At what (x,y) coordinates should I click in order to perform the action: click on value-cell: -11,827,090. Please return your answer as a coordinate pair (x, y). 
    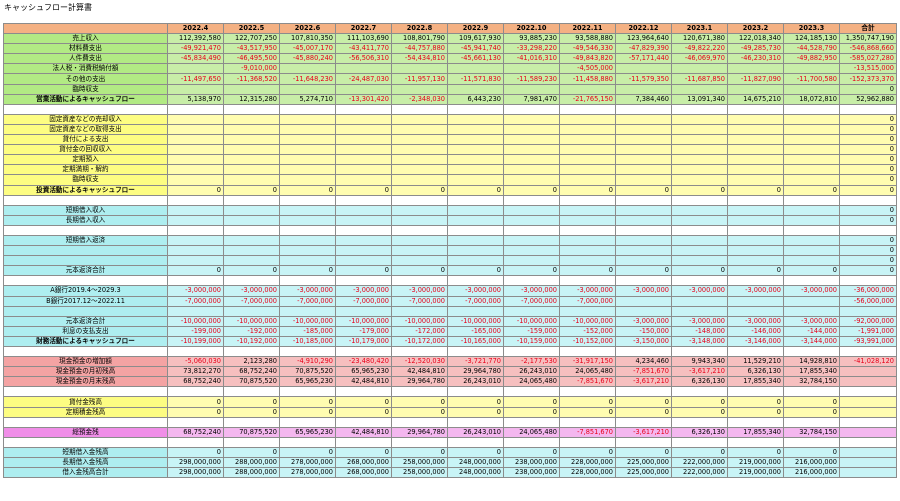
    Looking at the image, I should click on (755, 79).